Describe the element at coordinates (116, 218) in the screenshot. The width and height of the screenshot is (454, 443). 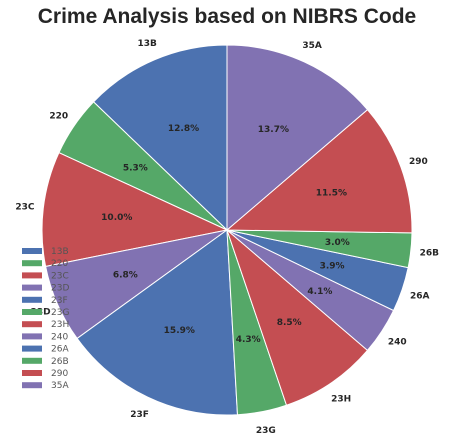
I see `percent-label-23c: 10.0%` at that location.